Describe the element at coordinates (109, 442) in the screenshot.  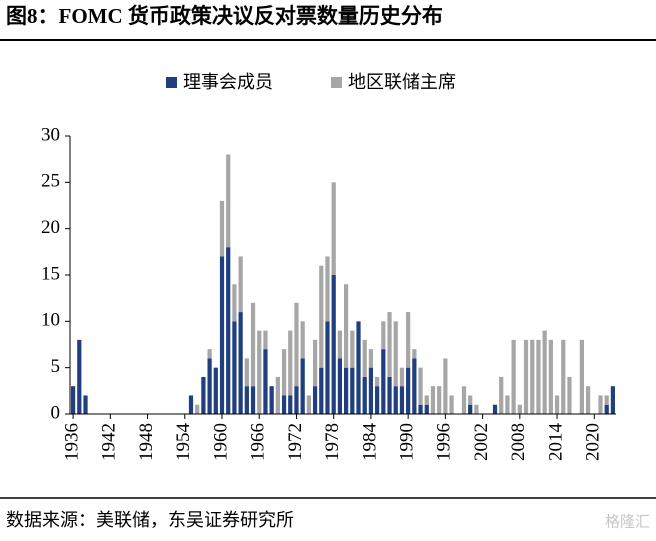
I see `x-tick-label: 1942` at that location.